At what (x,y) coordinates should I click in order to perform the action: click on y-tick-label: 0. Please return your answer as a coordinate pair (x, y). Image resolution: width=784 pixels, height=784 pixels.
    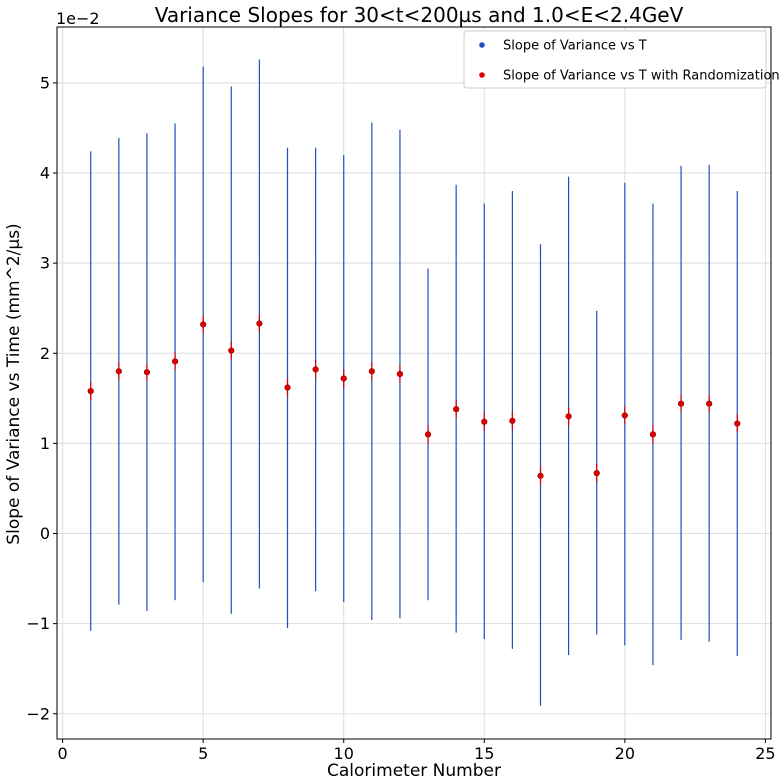
    Looking at the image, I should click on (45, 533).